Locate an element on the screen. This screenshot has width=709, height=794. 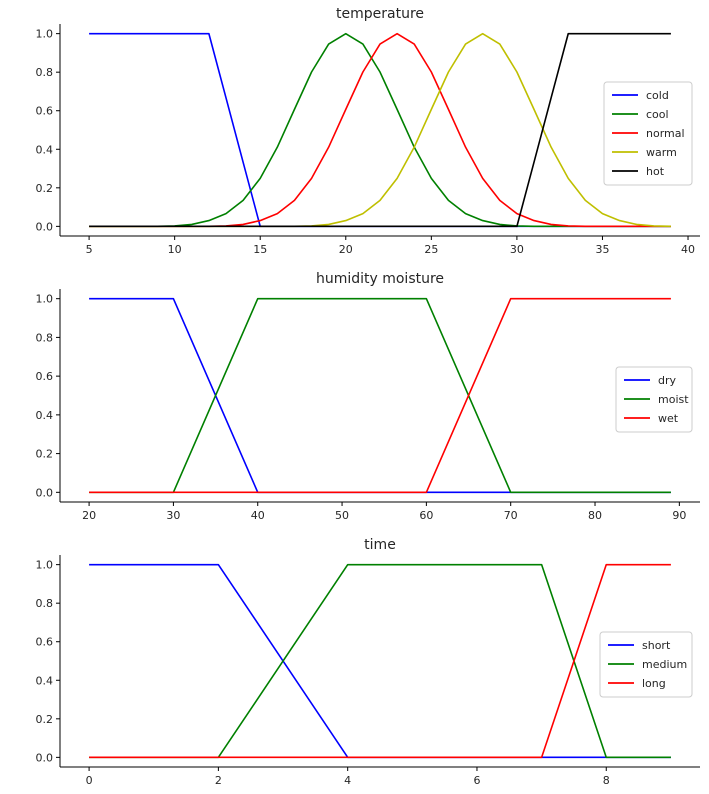
x-tick-label: 8 is located at coordinates (606, 780).